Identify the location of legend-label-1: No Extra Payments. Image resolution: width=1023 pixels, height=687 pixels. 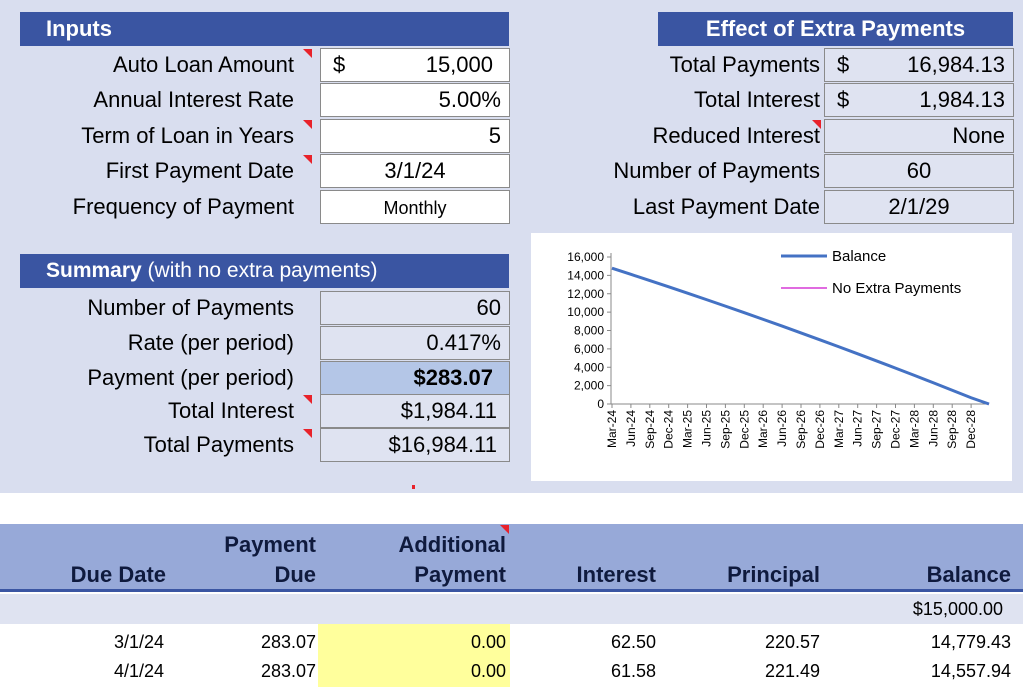
(896, 288).